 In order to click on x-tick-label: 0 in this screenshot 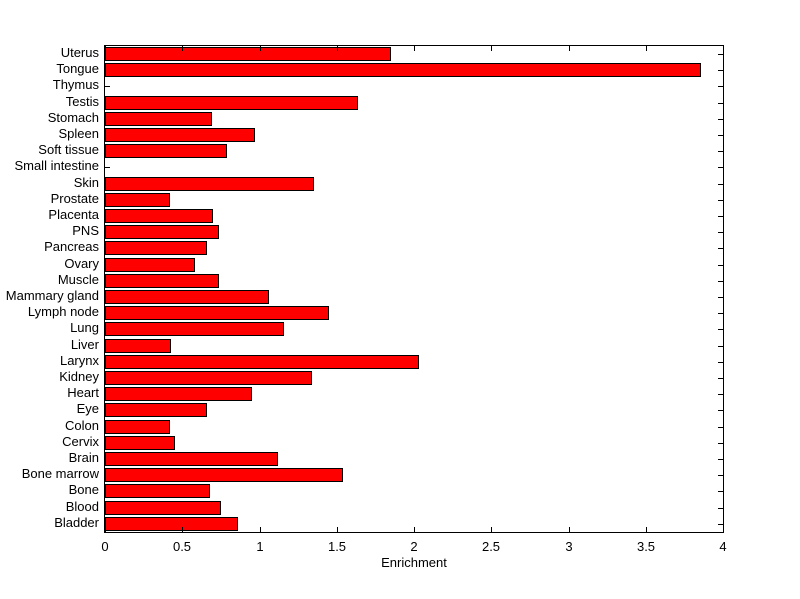, I will do `click(105, 546)`.